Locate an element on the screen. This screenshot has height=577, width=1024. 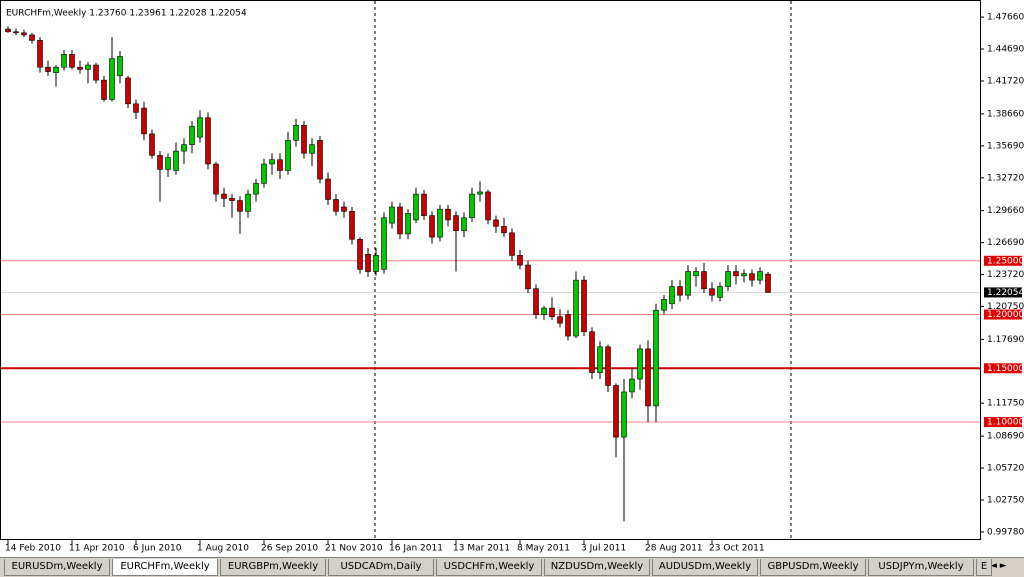
chart-tab: EURGBPm,Weekly is located at coordinates (273, 567).